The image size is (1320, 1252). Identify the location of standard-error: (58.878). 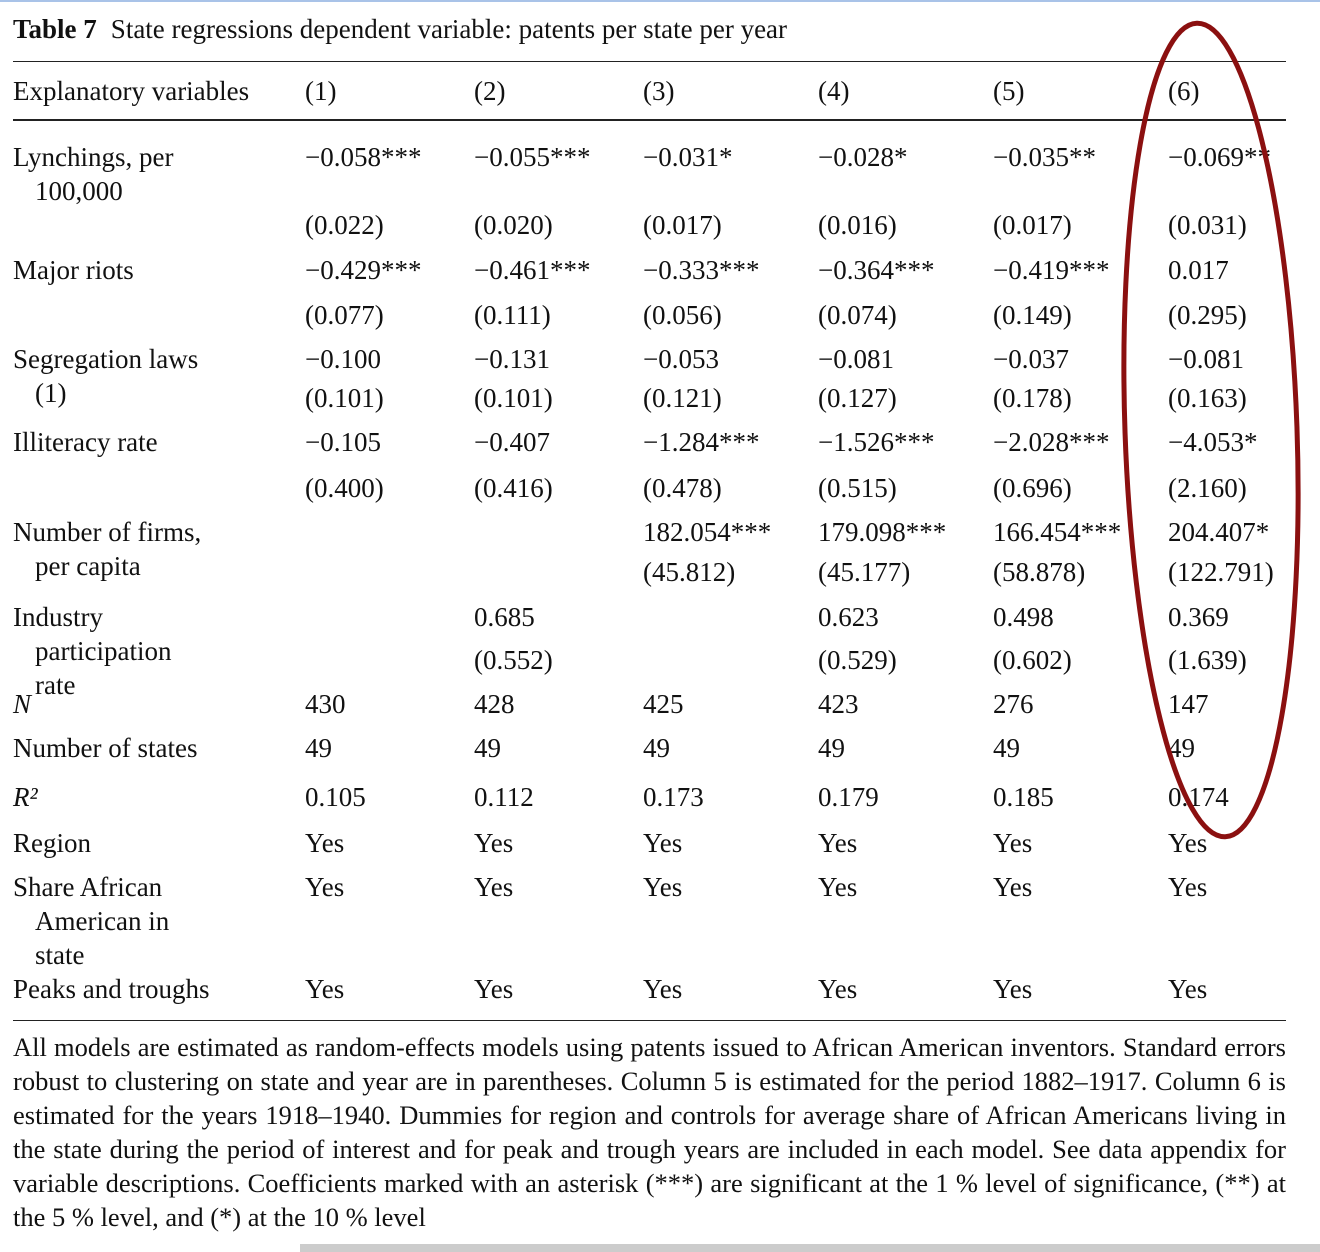
(1039, 572).